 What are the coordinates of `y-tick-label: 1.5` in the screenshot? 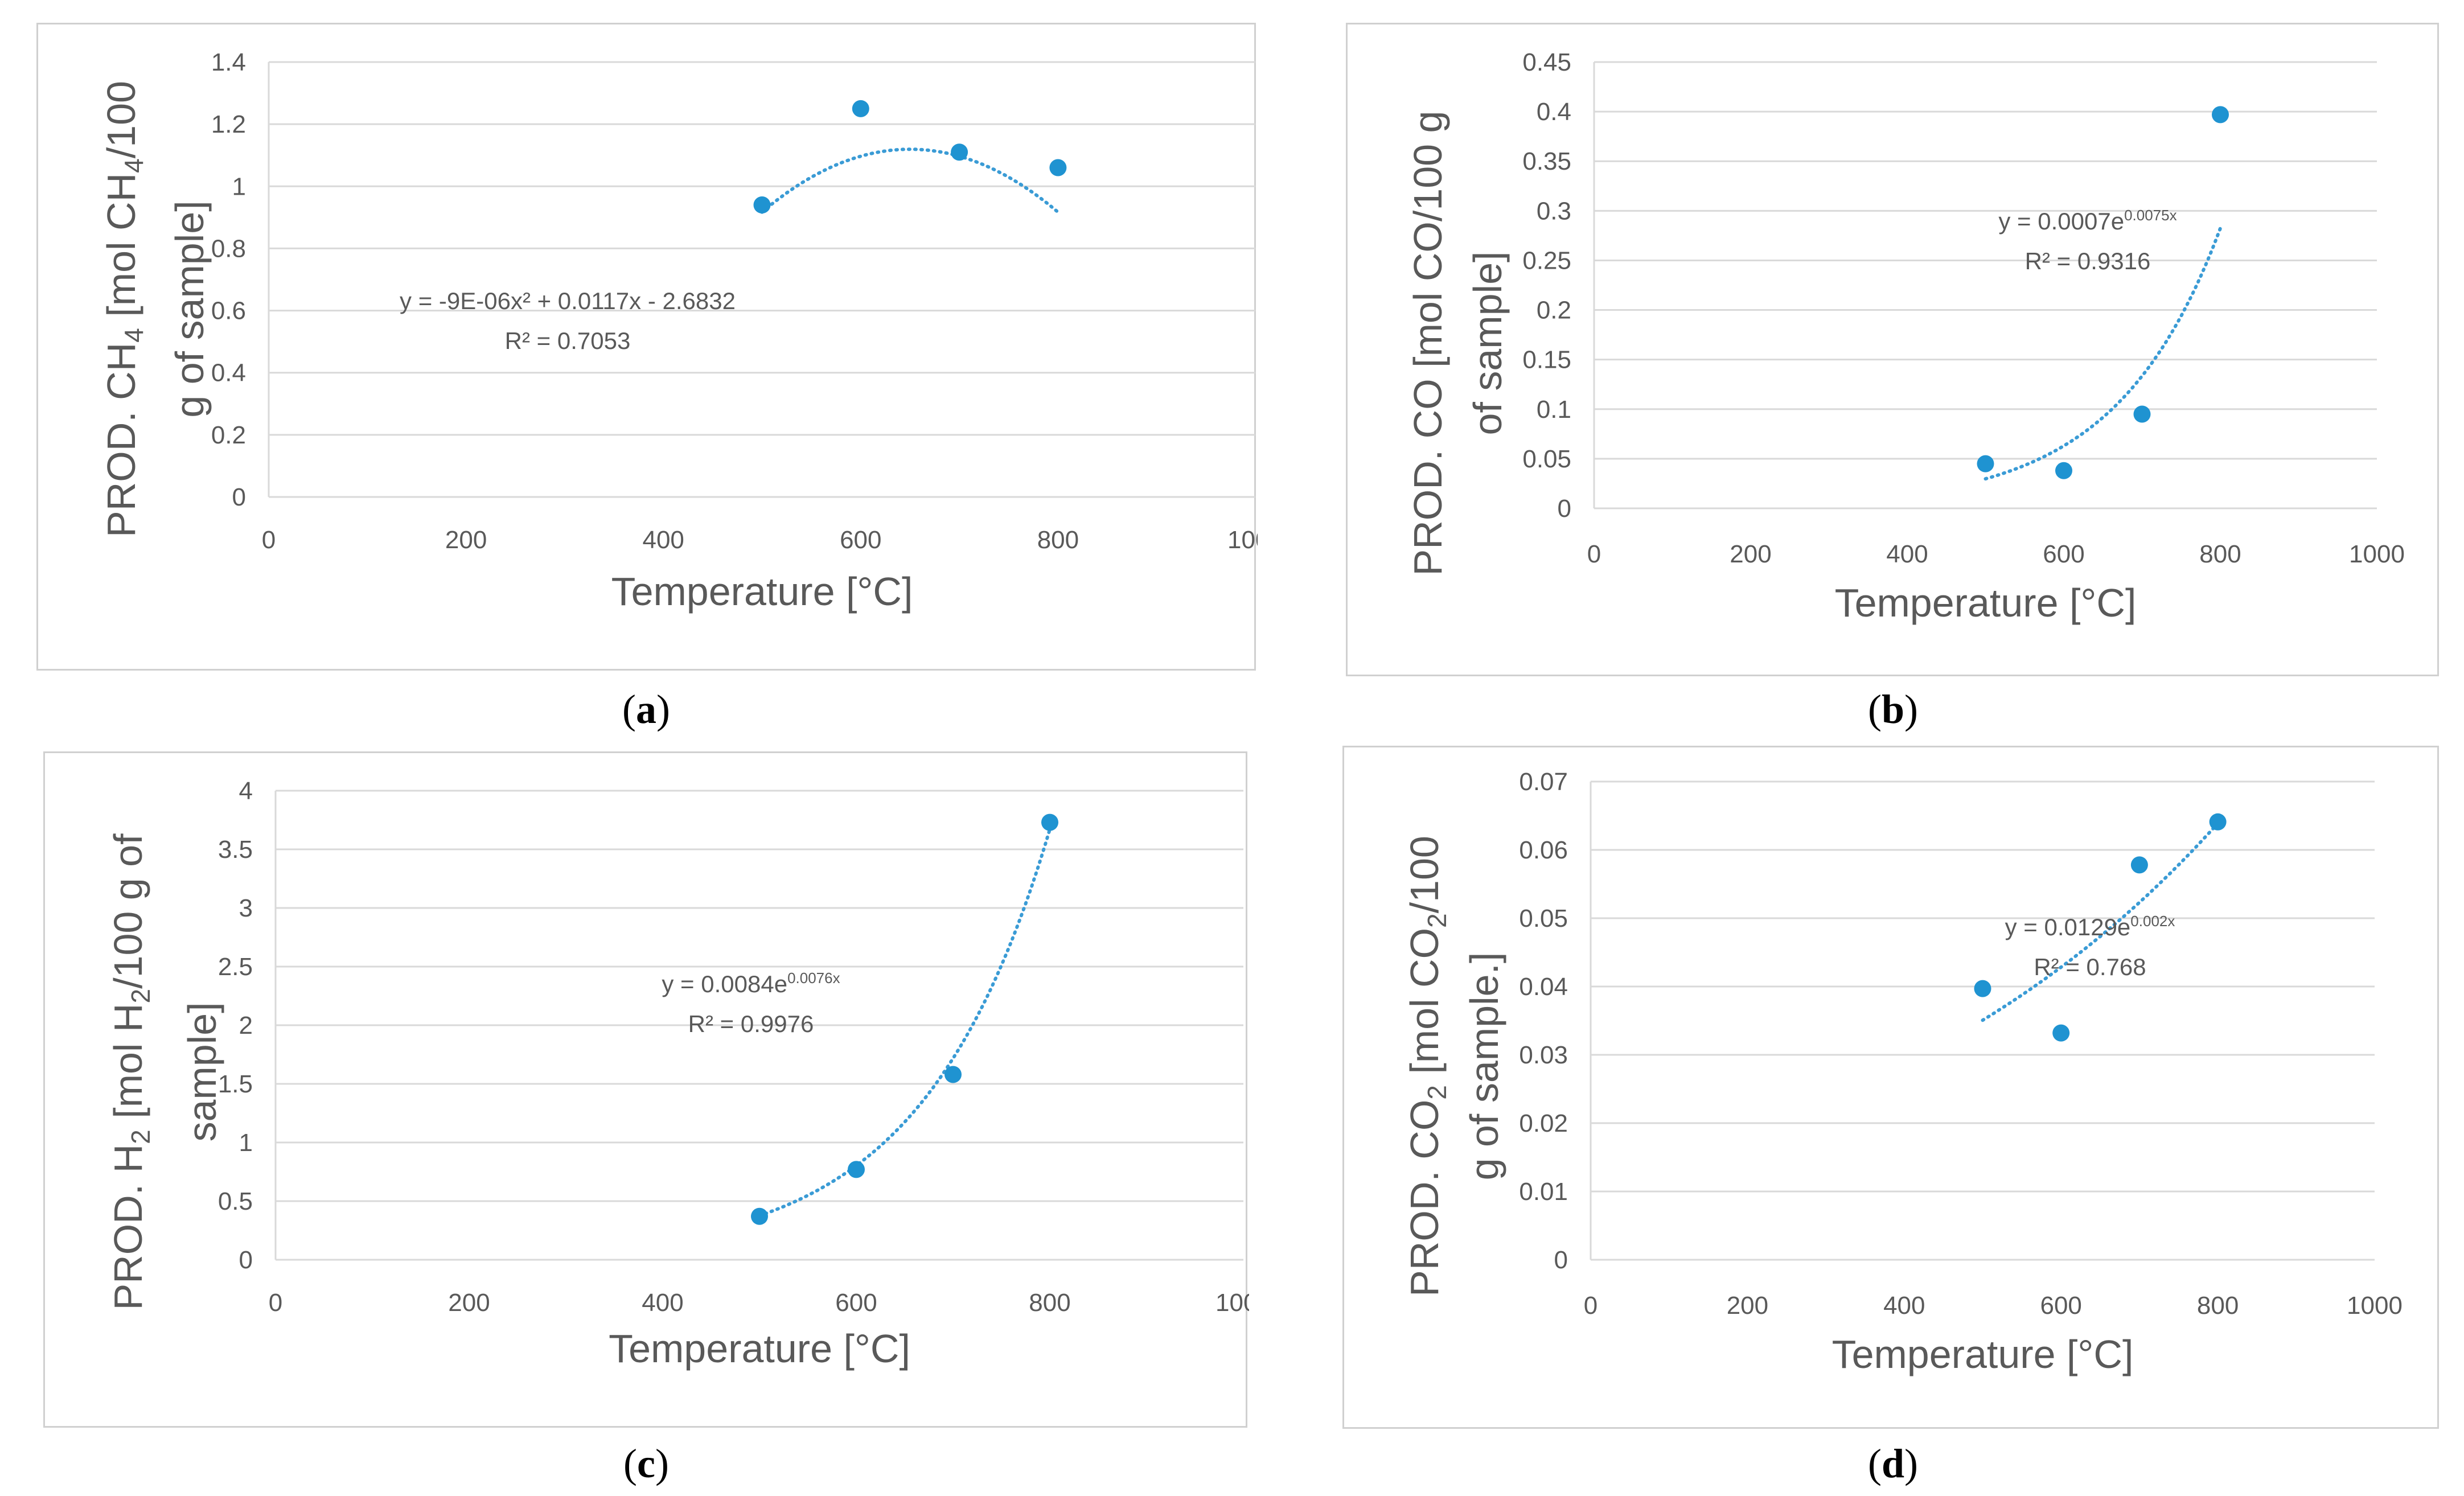 It's located at (235, 1084).